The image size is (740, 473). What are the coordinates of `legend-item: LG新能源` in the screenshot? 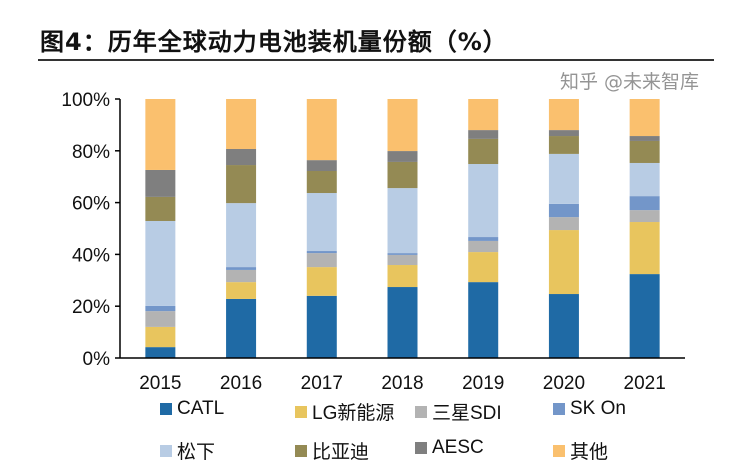 It's located at (344, 411).